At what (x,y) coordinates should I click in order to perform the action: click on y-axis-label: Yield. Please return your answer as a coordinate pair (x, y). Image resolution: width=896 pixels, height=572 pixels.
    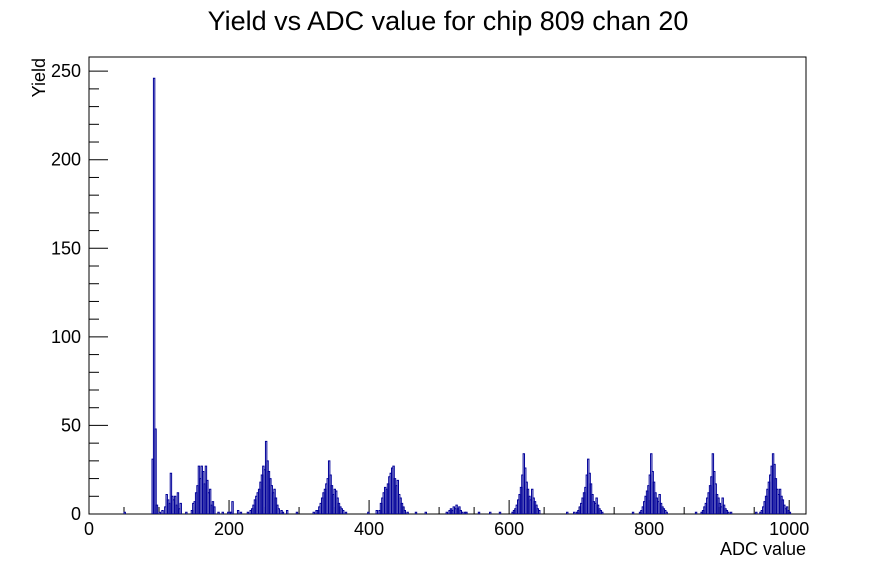
    Looking at the image, I should click on (39, 77).